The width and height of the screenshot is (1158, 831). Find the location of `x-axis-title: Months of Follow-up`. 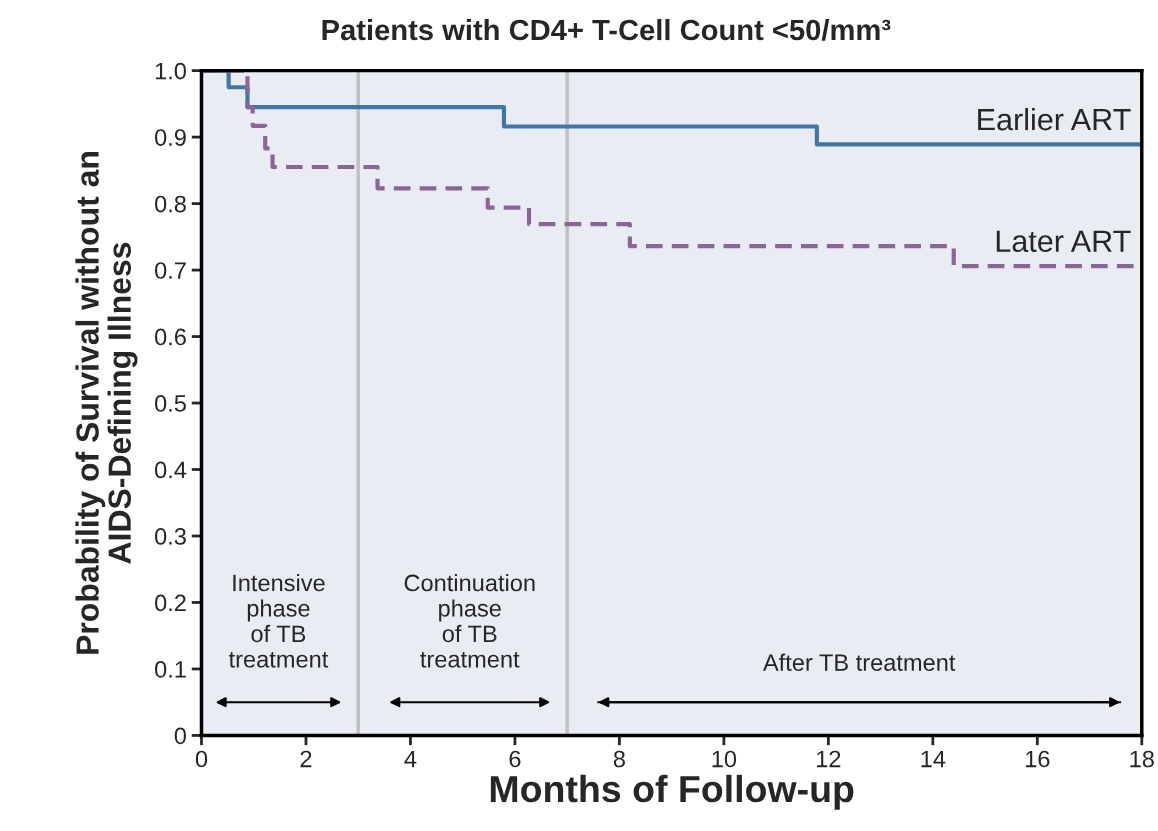

x-axis-title: Months of Follow-up is located at coordinates (672, 792).